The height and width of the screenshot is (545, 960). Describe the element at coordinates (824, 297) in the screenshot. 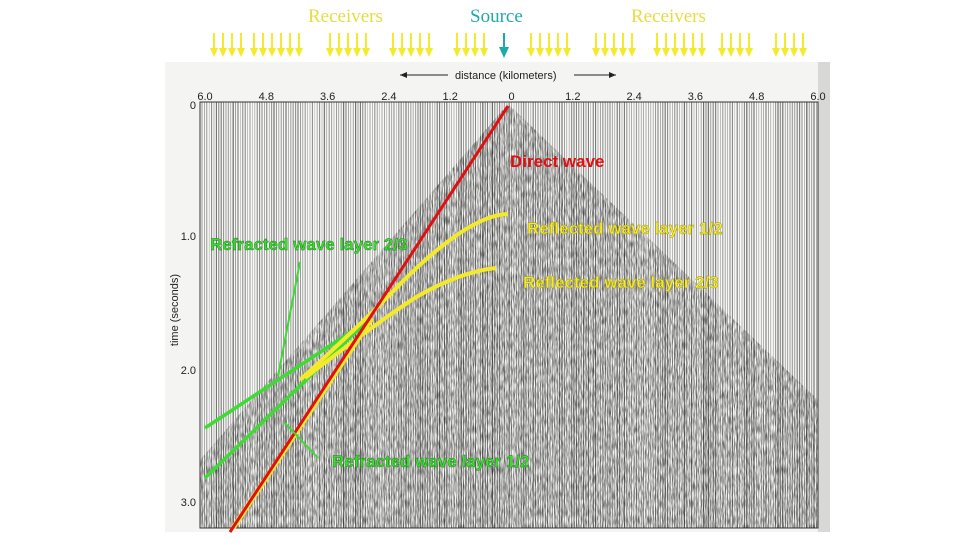

I see `scan-edge` at that location.